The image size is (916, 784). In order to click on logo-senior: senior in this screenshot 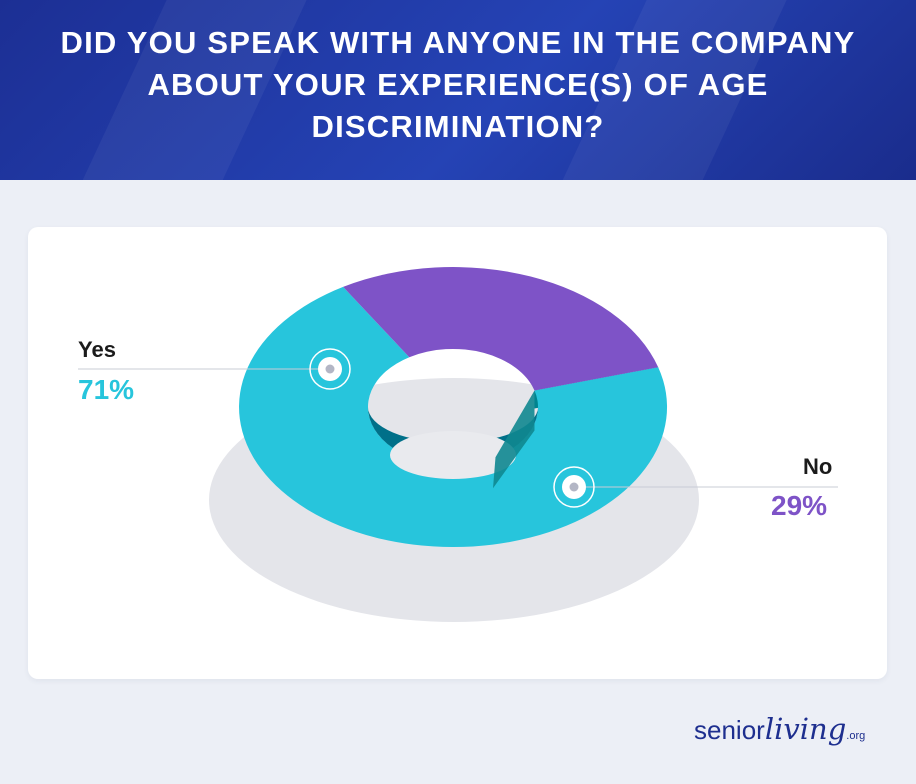, I will do `click(729, 730)`.